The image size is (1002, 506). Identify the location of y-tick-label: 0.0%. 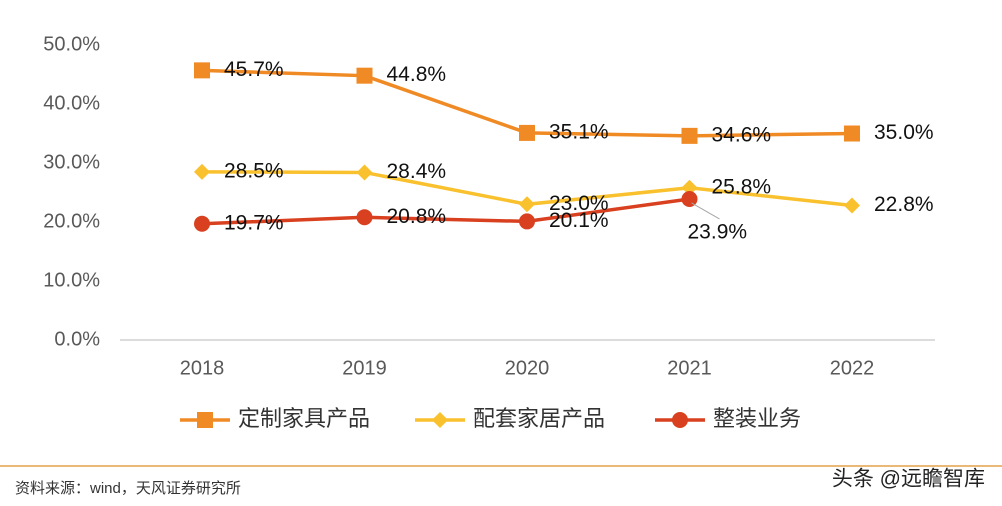
(77, 339).